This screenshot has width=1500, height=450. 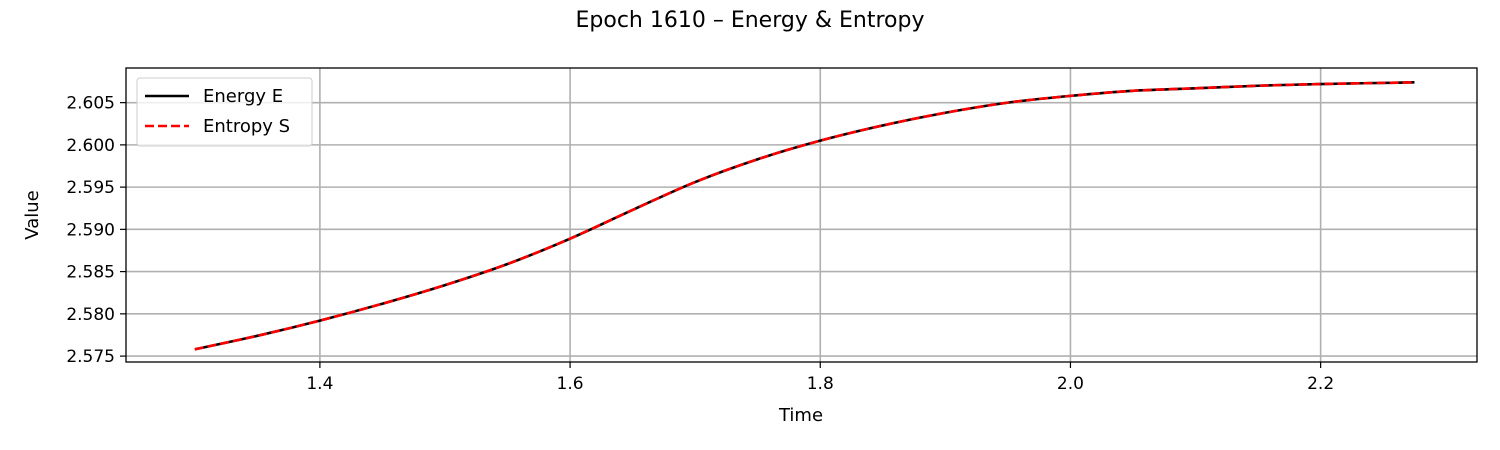 What do you see at coordinates (800, 415) in the screenshot?
I see `x-axis-label: Time` at bounding box center [800, 415].